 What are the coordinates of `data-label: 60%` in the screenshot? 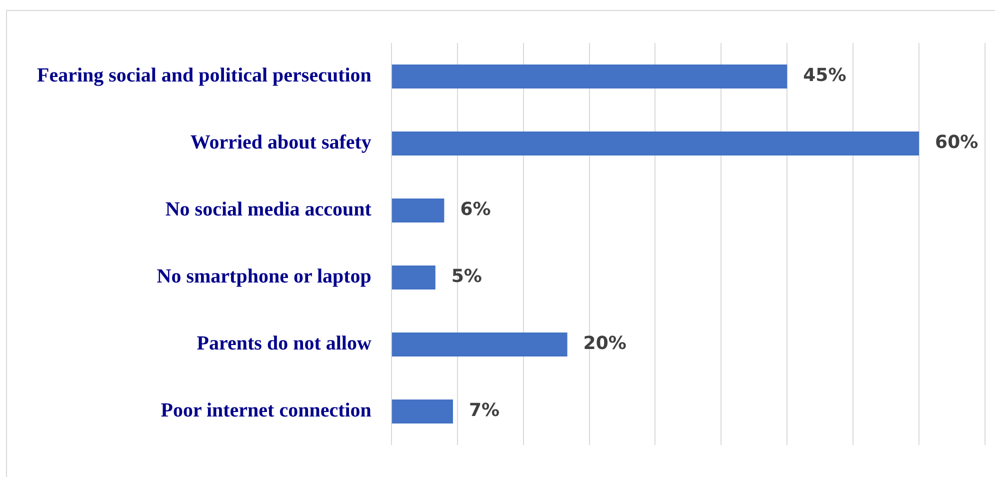 It's located at (956, 143).